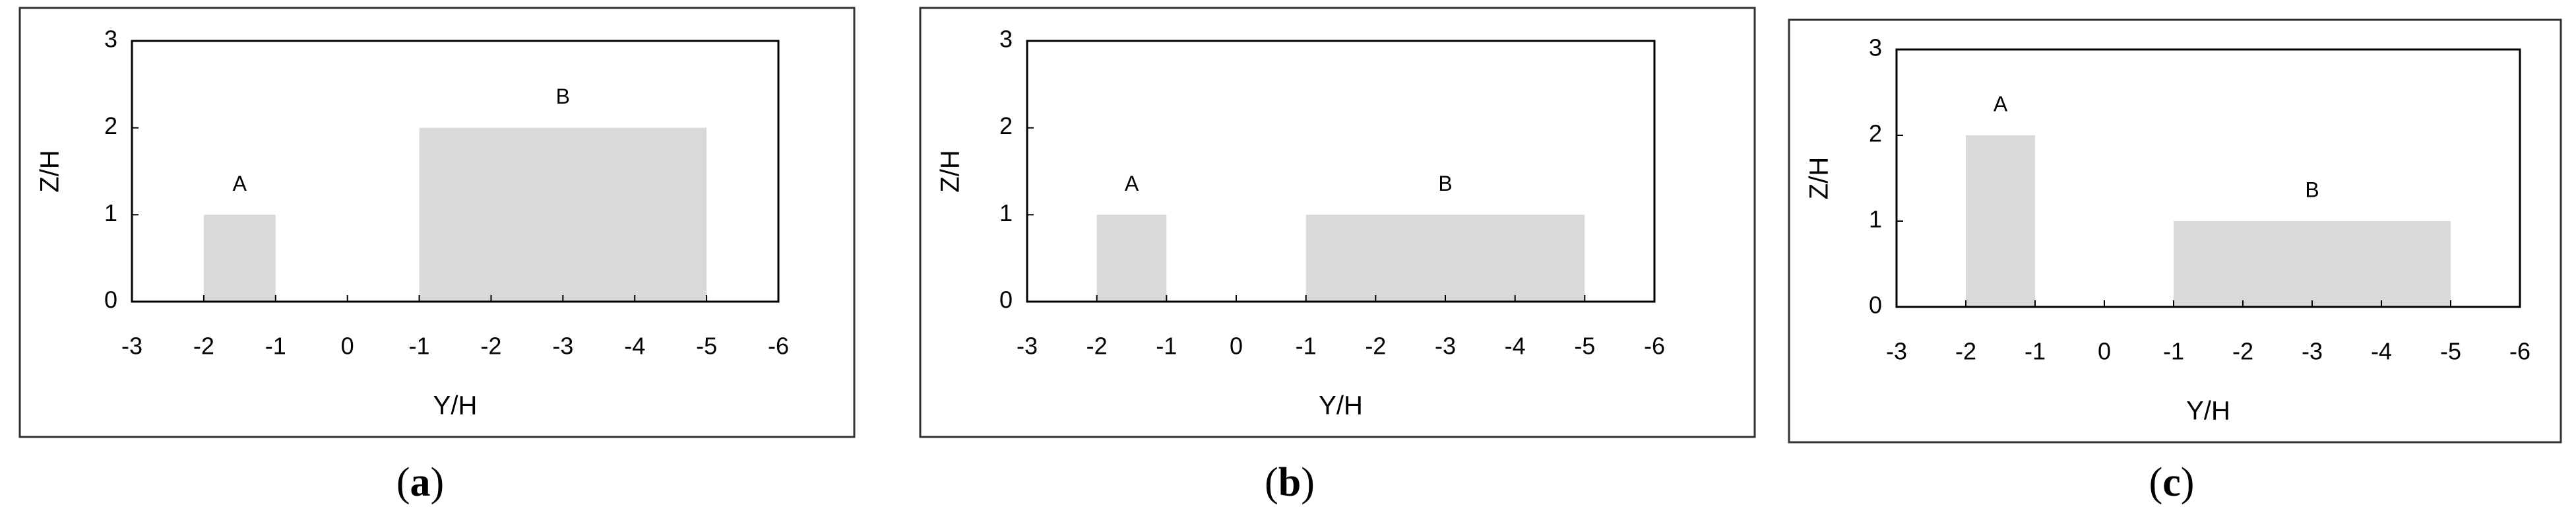 The width and height of the screenshot is (2576, 532). I want to click on caption: (a), so click(420, 483).